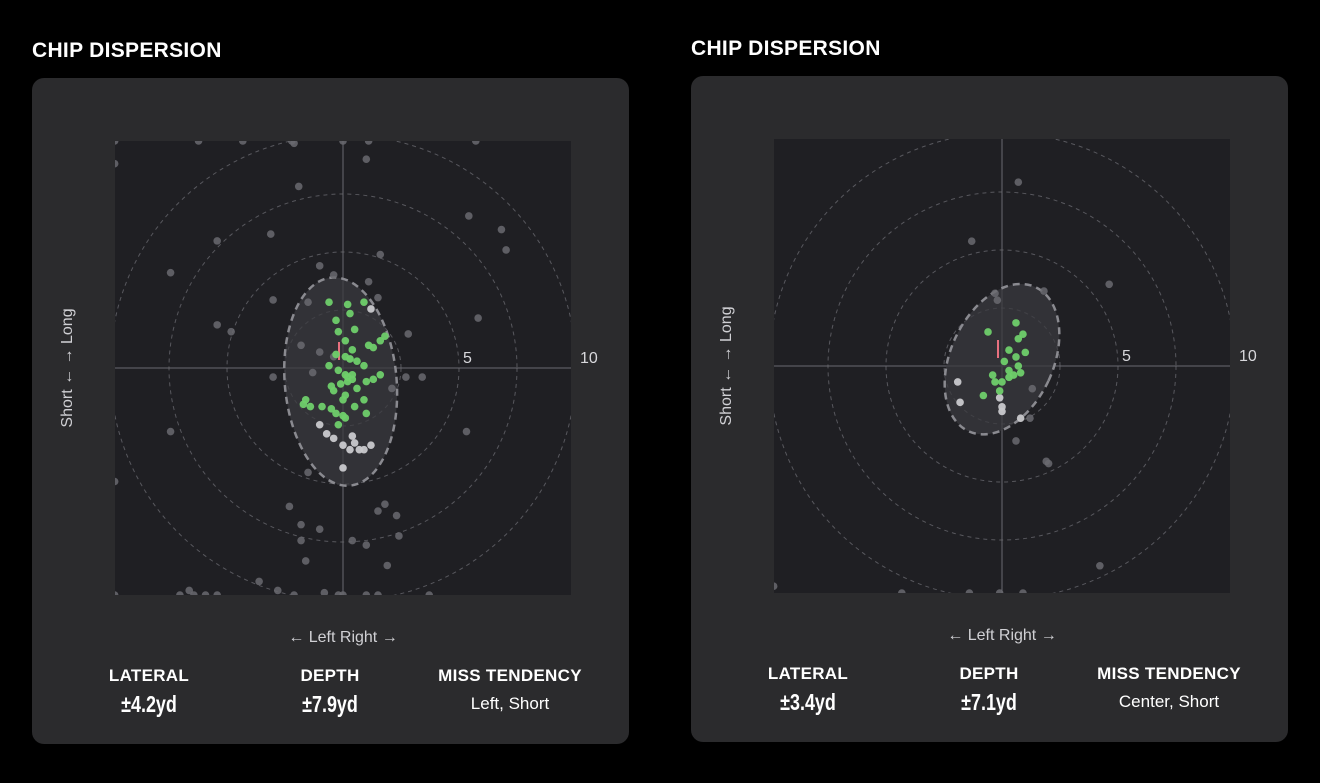  I want to click on panel-title: CHIP DISPERSION, so click(127, 50).